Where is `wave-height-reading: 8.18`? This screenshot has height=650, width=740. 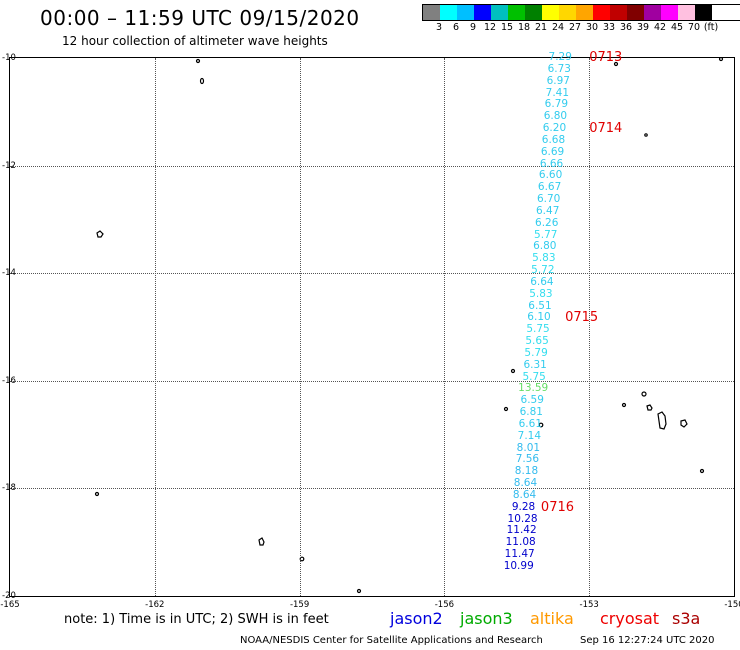 wave-height-reading: 8.18 is located at coordinates (526, 471).